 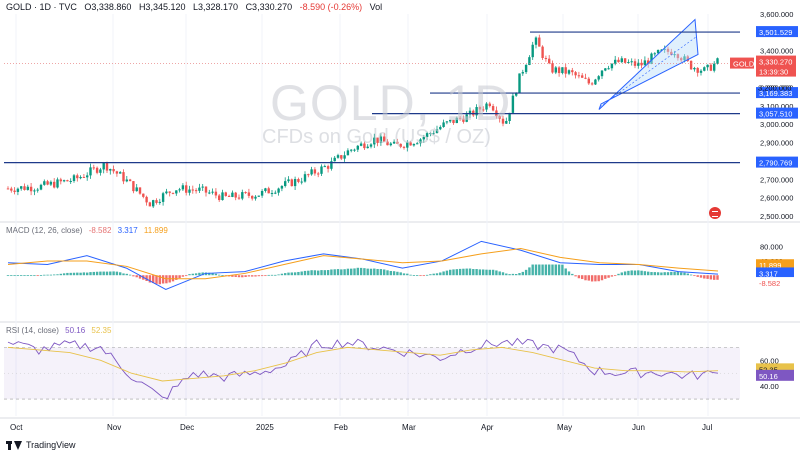 I want to click on tradingview-icon, so click(x=14, y=445).